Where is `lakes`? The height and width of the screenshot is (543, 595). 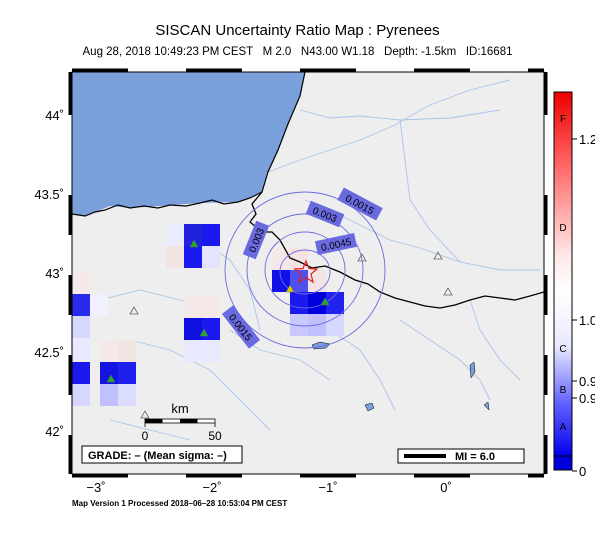 lakes is located at coordinates (400, 376).